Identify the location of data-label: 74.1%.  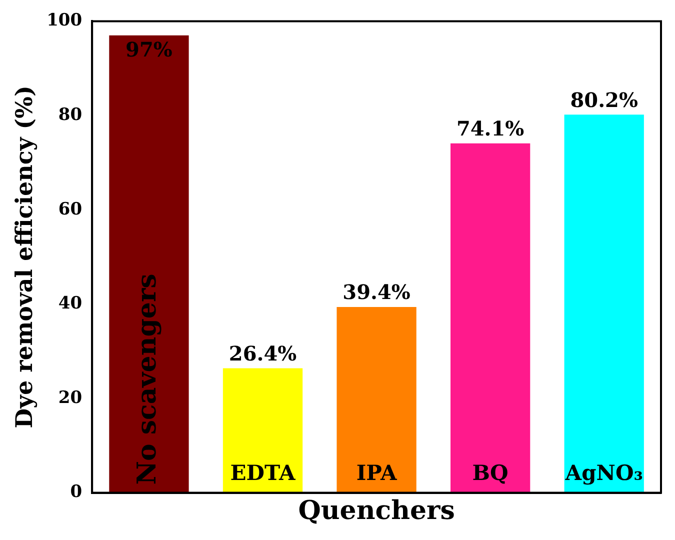
(490, 128).